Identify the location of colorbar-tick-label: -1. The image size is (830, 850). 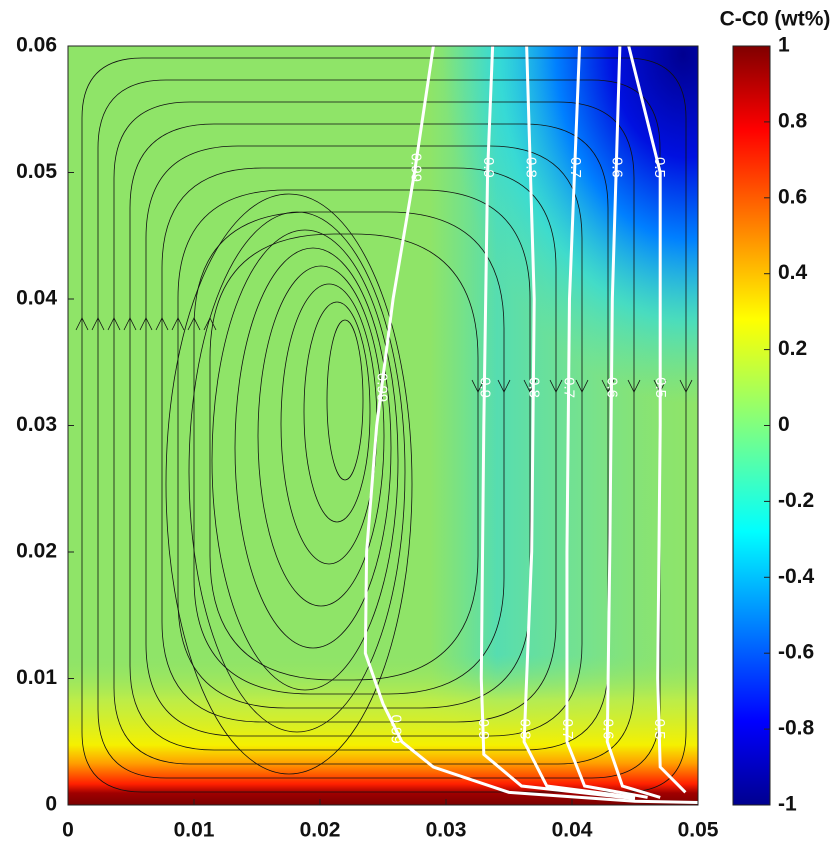
(787, 804).